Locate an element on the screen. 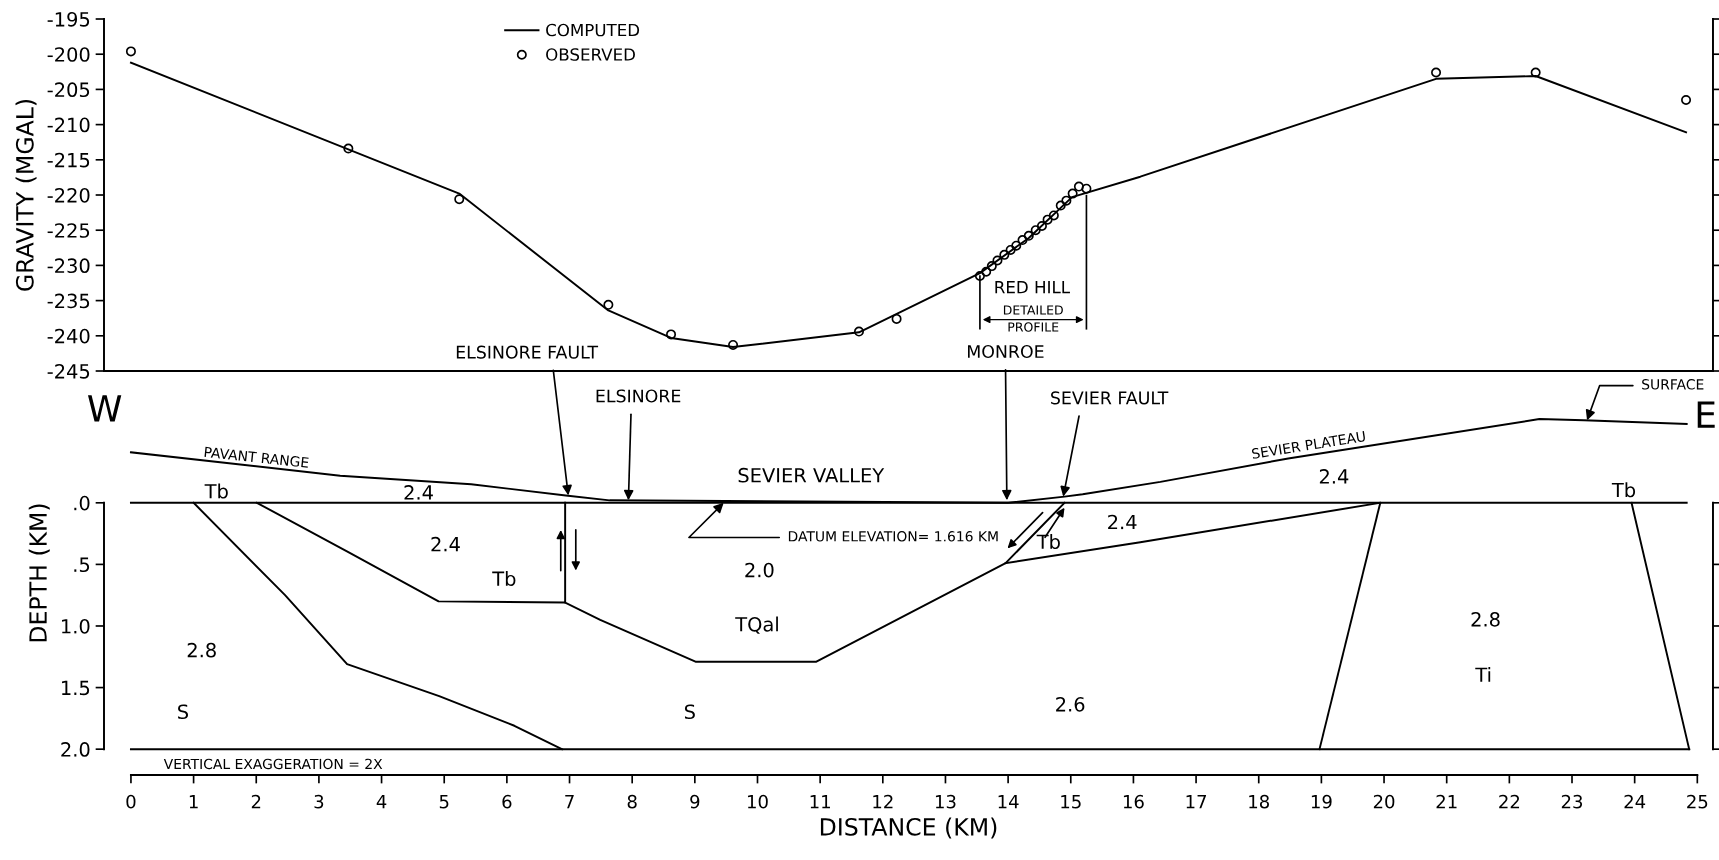 This screenshot has height=860, width=1719. x-tick-label: 25 is located at coordinates (1697, 801).